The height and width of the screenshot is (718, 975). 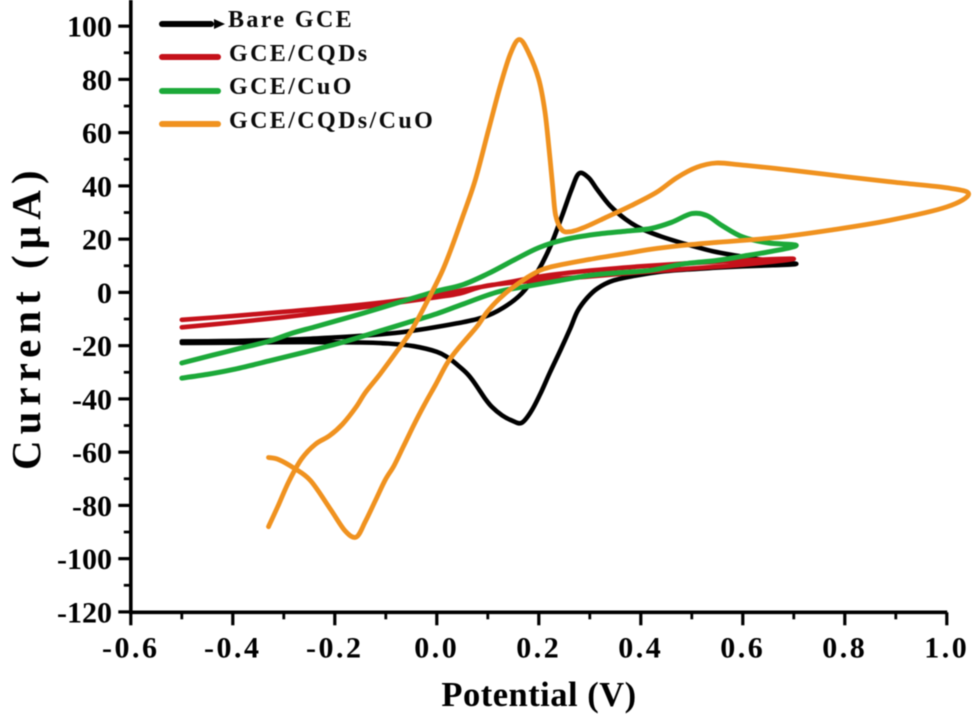 What do you see at coordinates (291, 20) in the screenshot?
I see `legend-label-bare-gce: Bare GCE` at bounding box center [291, 20].